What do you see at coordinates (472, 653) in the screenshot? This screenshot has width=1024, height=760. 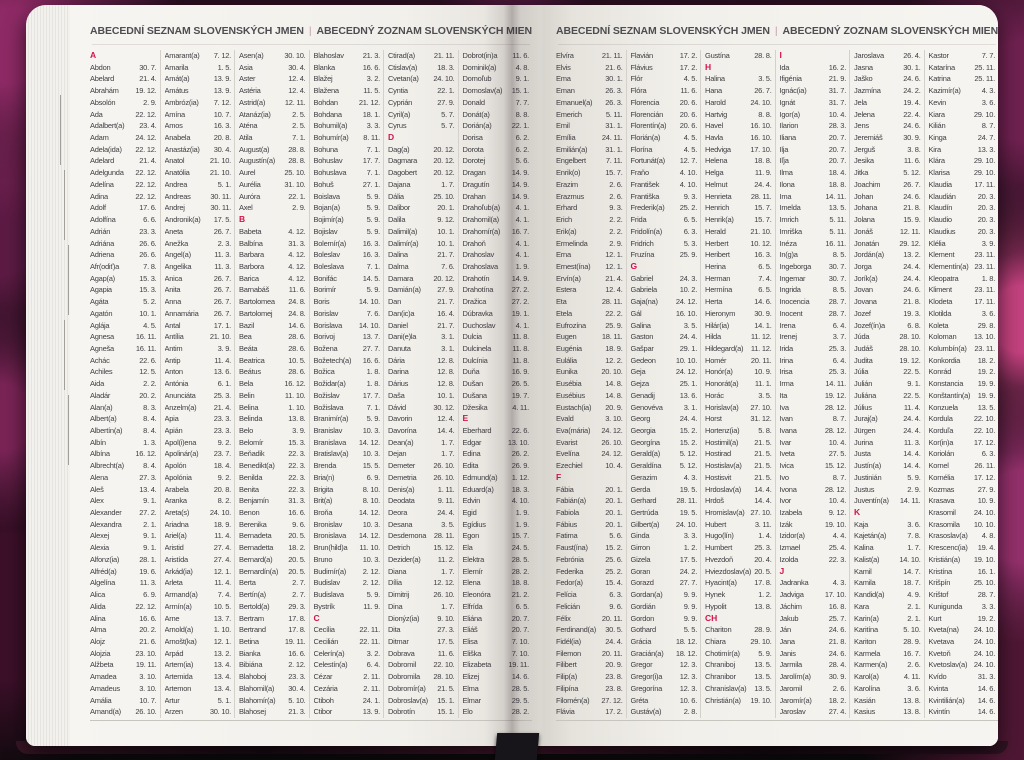 I see `given-name: Eliška` at bounding box center [472, 653].